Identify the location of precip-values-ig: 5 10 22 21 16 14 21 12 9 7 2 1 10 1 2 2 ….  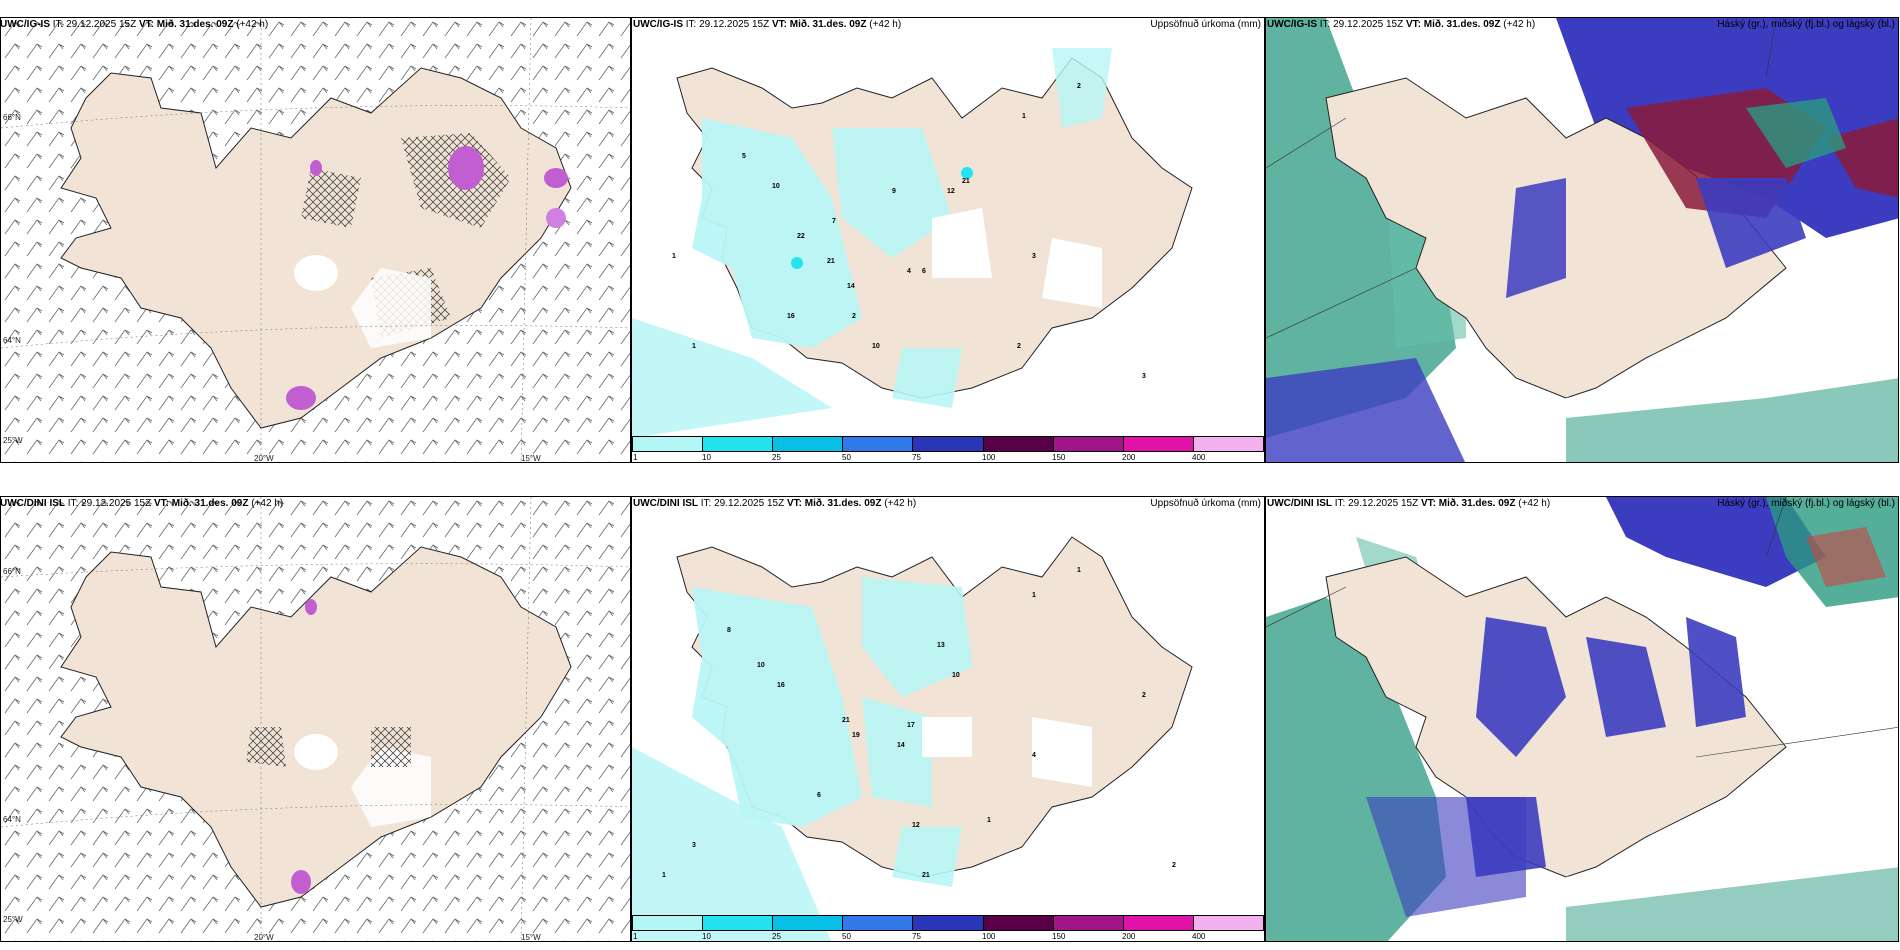
(909, 231).